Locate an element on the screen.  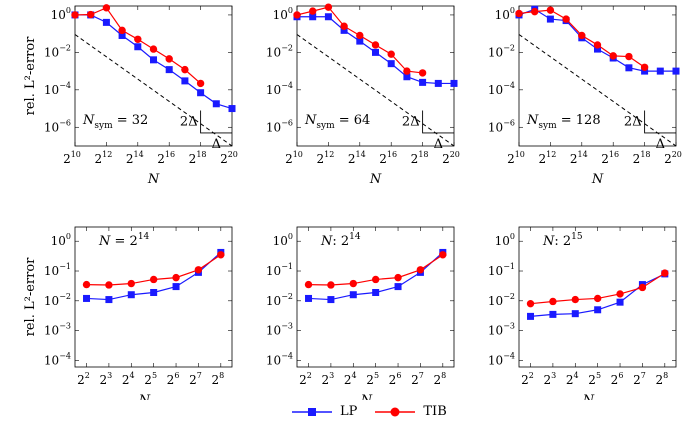
legend-label-lp: LP is located at coordinates (349, 411).